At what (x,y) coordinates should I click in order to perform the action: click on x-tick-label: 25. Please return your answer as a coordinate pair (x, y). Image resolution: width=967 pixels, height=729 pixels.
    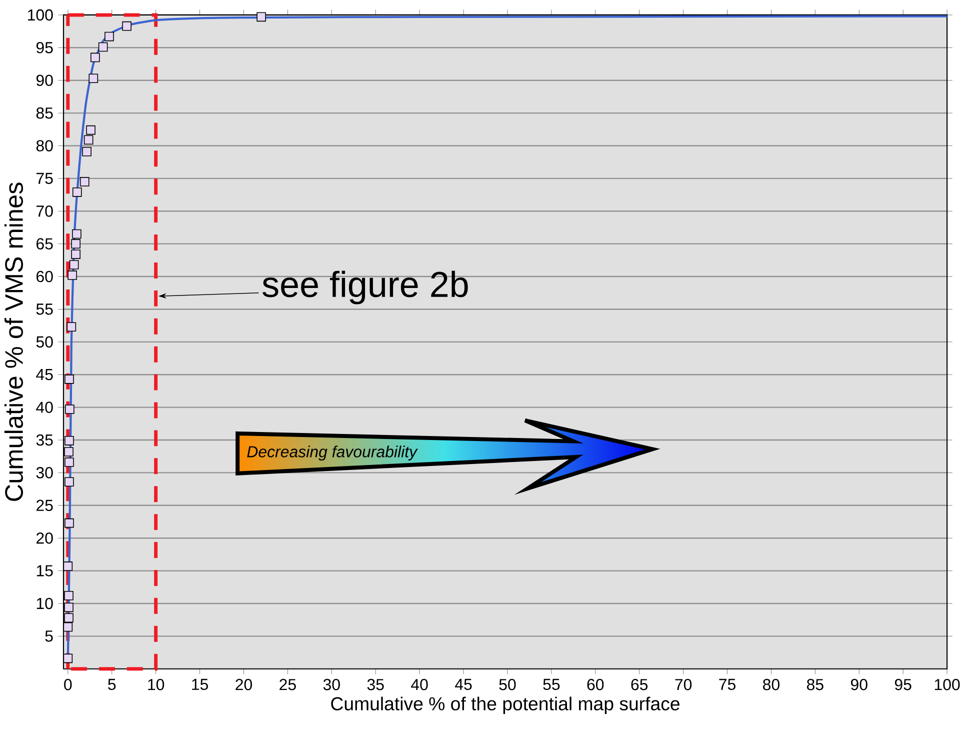
    Looking at the image, I should click on (288, 684).